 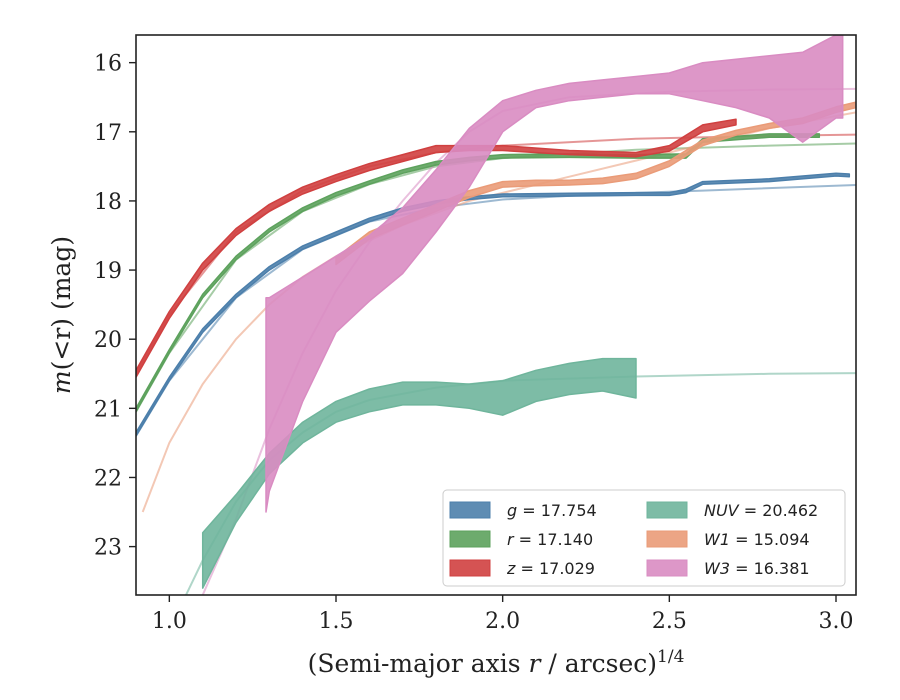 What do you see at coordinates (108, 548) in the screenshot?
I see `y-tick-label: 23` at bounding box center [108, 548].